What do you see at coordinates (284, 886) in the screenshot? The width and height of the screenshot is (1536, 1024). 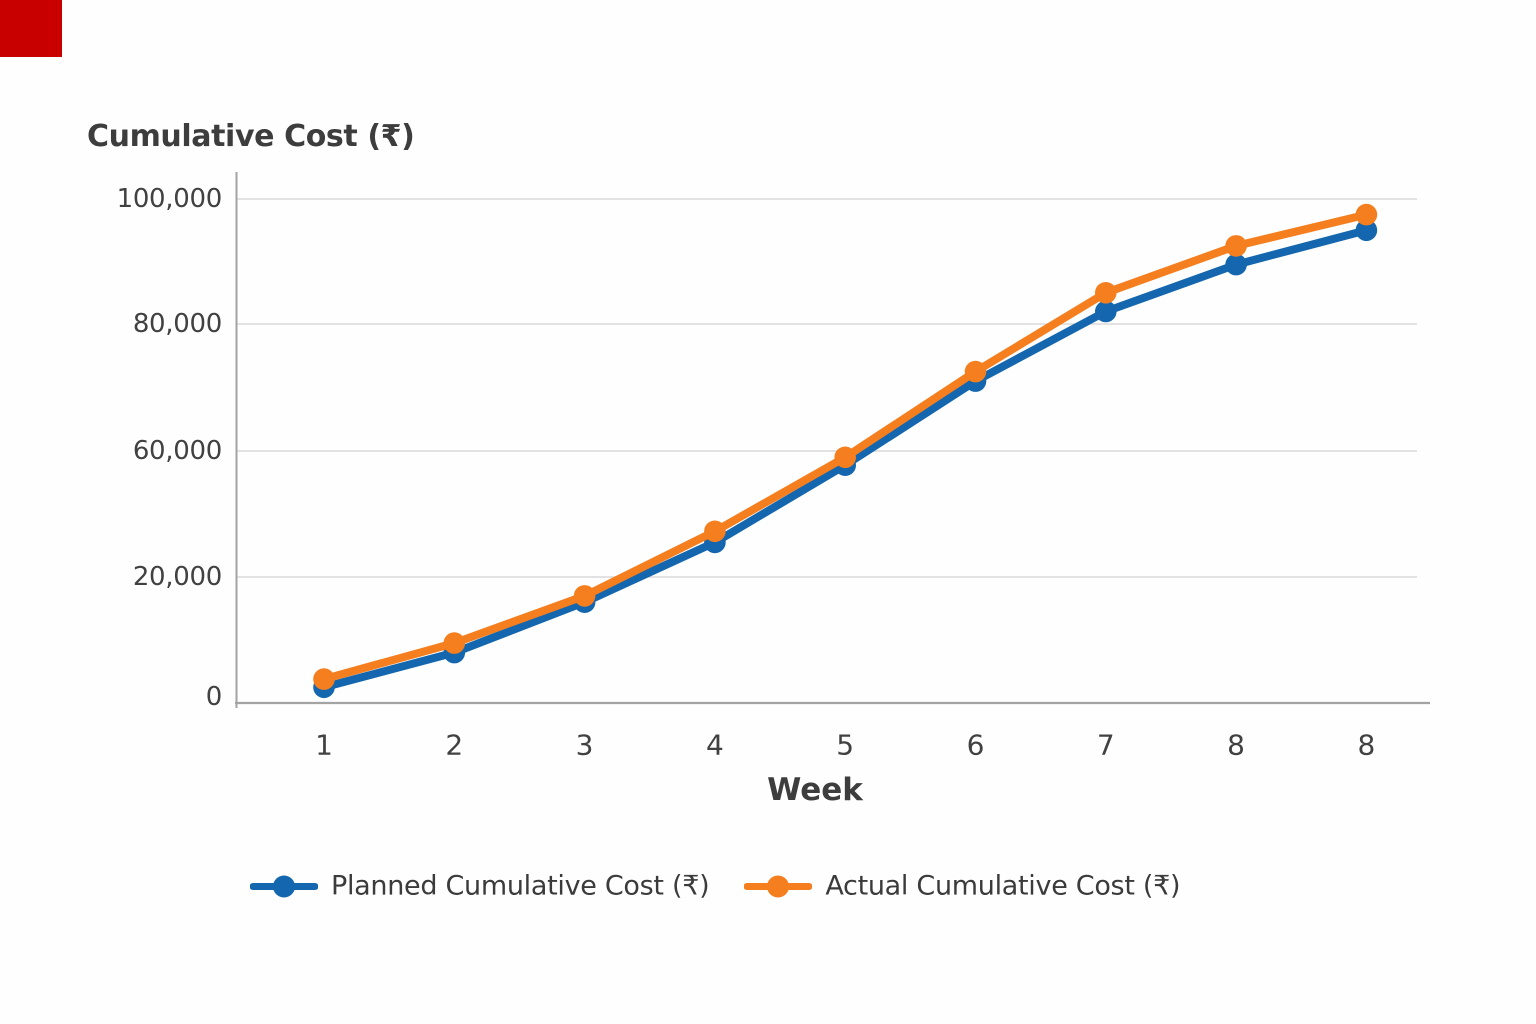 I see `planned-legend-marker` at bounding box center [284, 886].